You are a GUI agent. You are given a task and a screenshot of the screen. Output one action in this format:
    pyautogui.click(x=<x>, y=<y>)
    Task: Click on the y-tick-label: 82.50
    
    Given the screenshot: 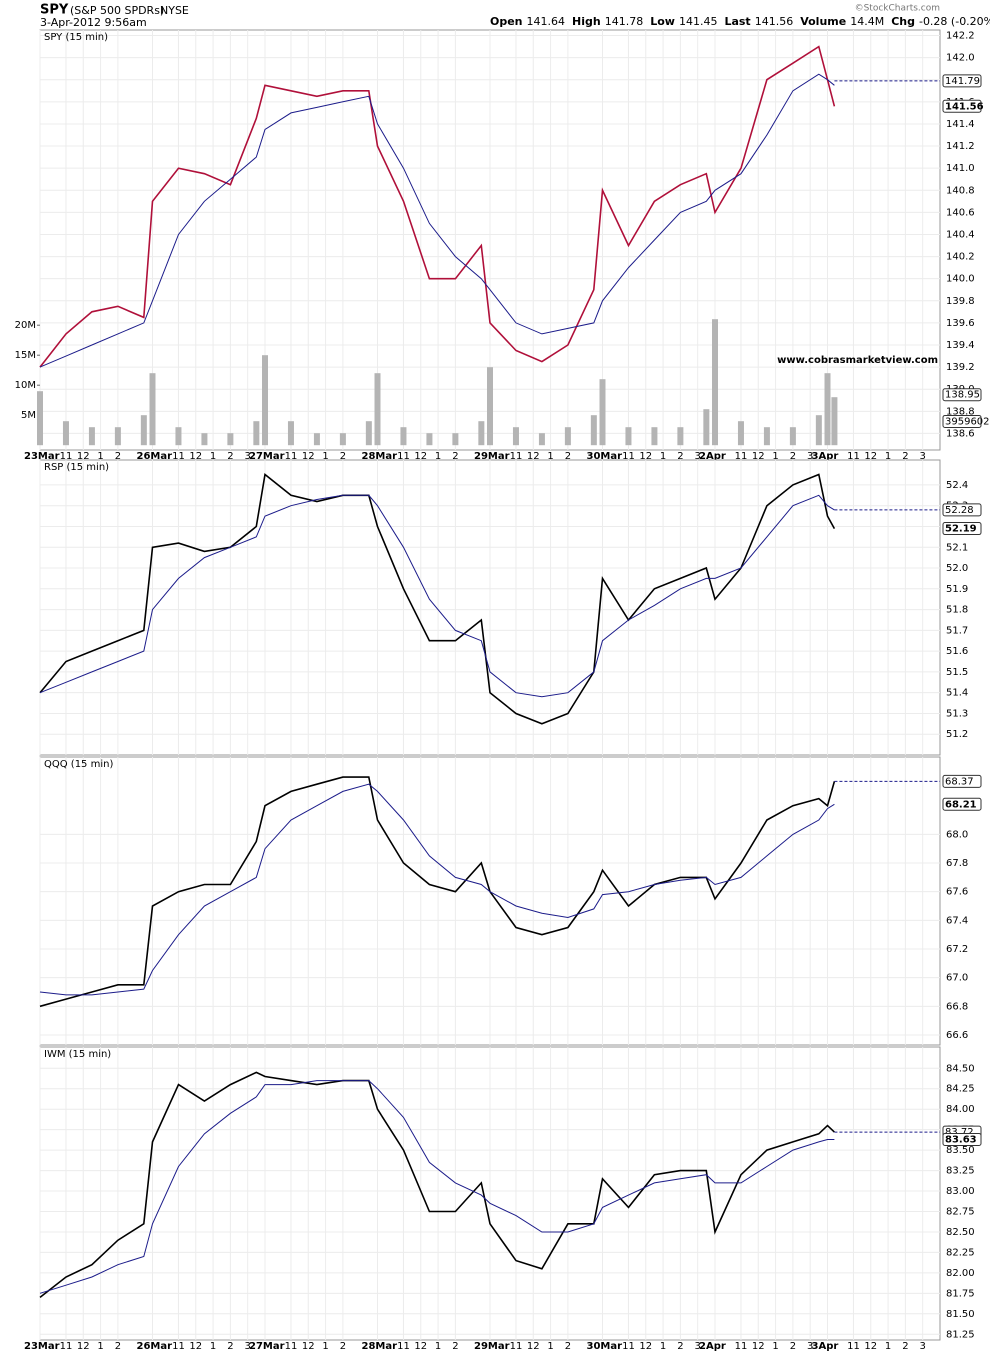 What is the action you would take?
    pyautogui.click(x=960, y=1232)
    